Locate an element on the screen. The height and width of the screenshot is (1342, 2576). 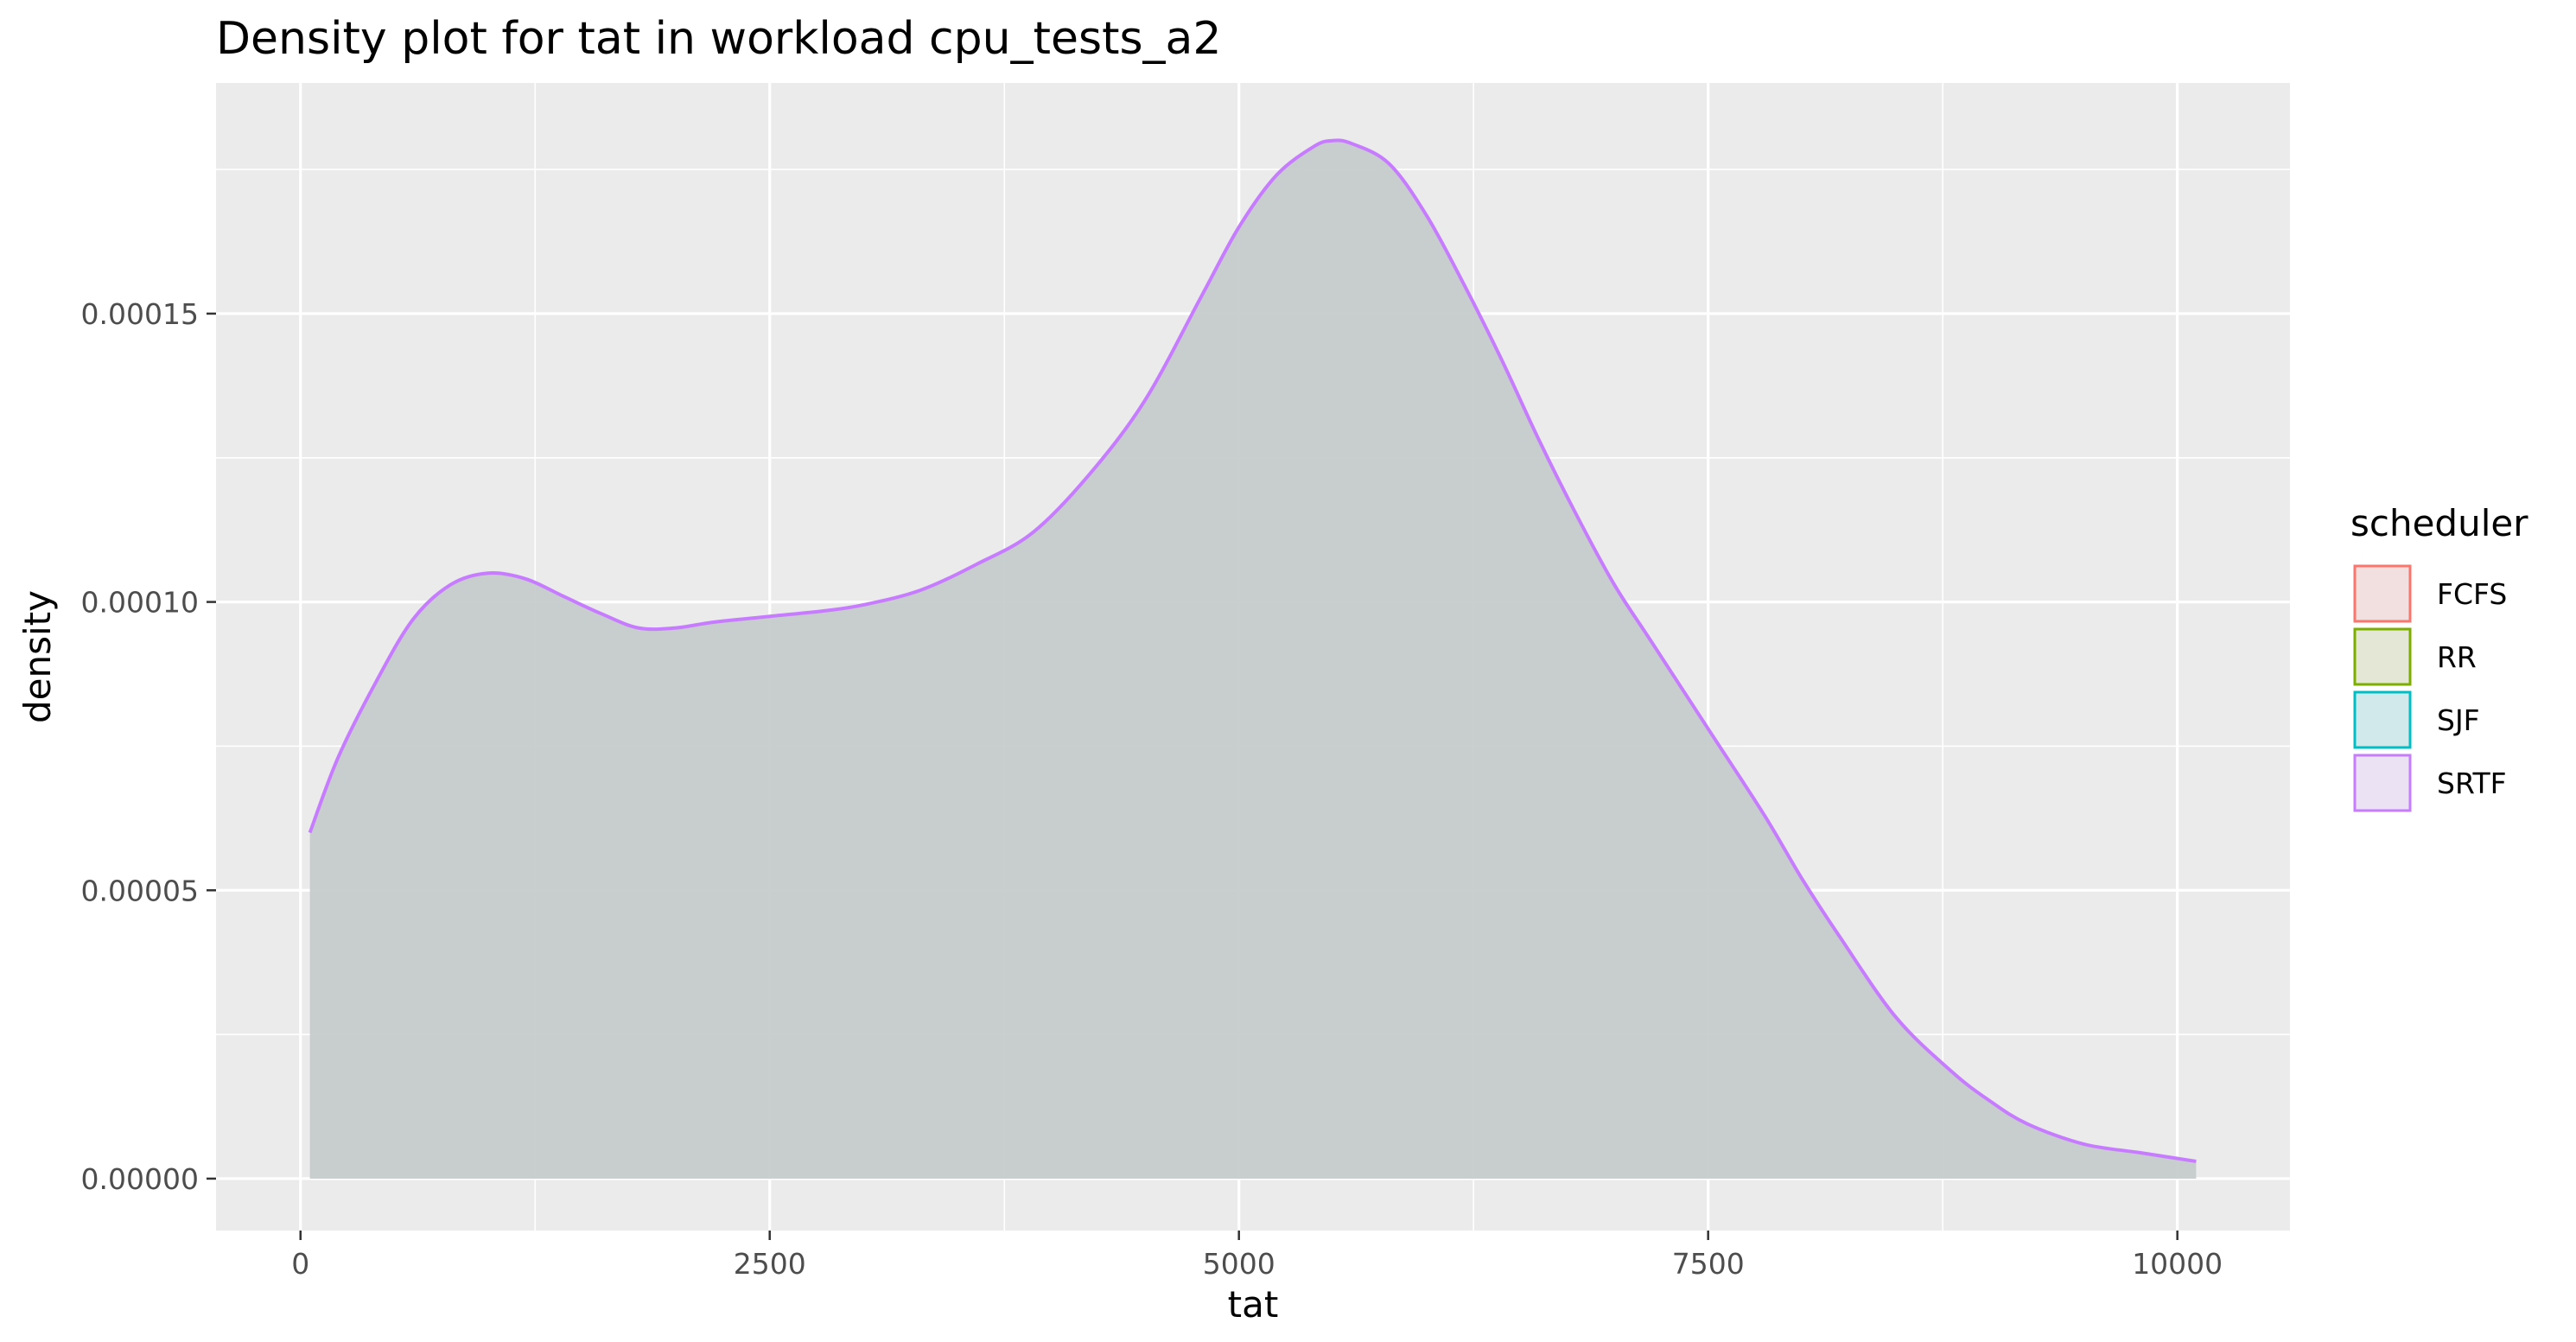
legend: scheduler FCFS RR SJF SRTF is located at coordinates (2439, 657).